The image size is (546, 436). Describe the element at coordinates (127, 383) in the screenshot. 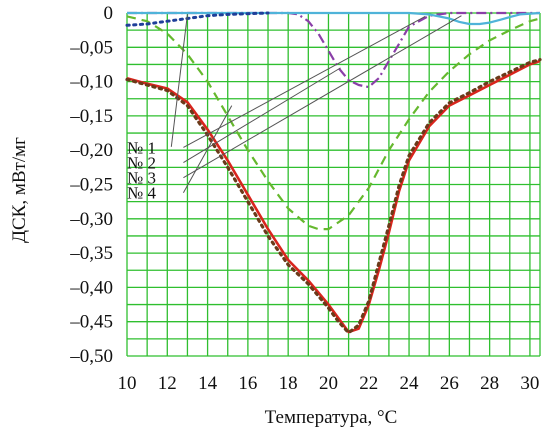

I see `x-tick-label: 10` at that location.